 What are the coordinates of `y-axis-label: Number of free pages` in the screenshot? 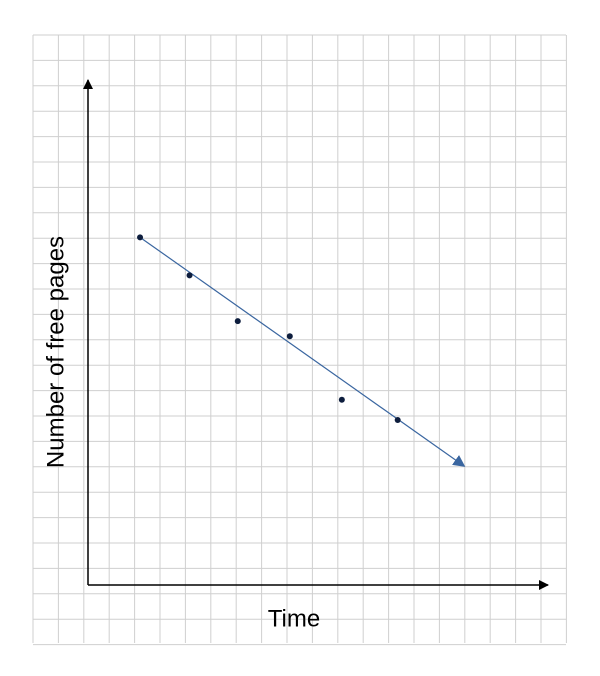 It's located at (55, 352).